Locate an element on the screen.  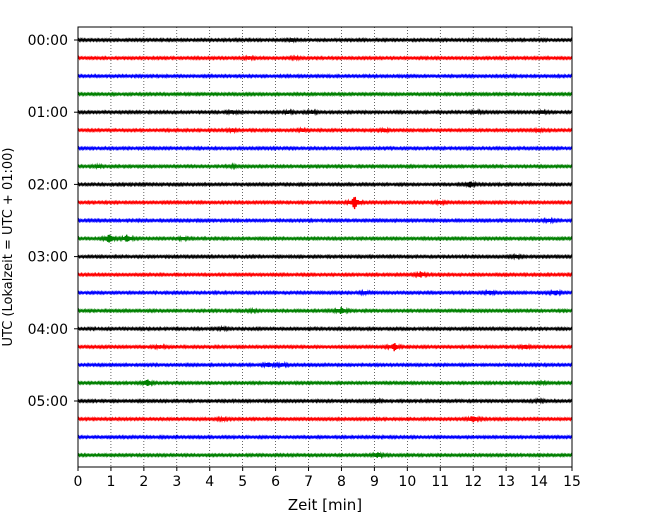
x-tick-label: 5 is located at coordinates (242, 482).